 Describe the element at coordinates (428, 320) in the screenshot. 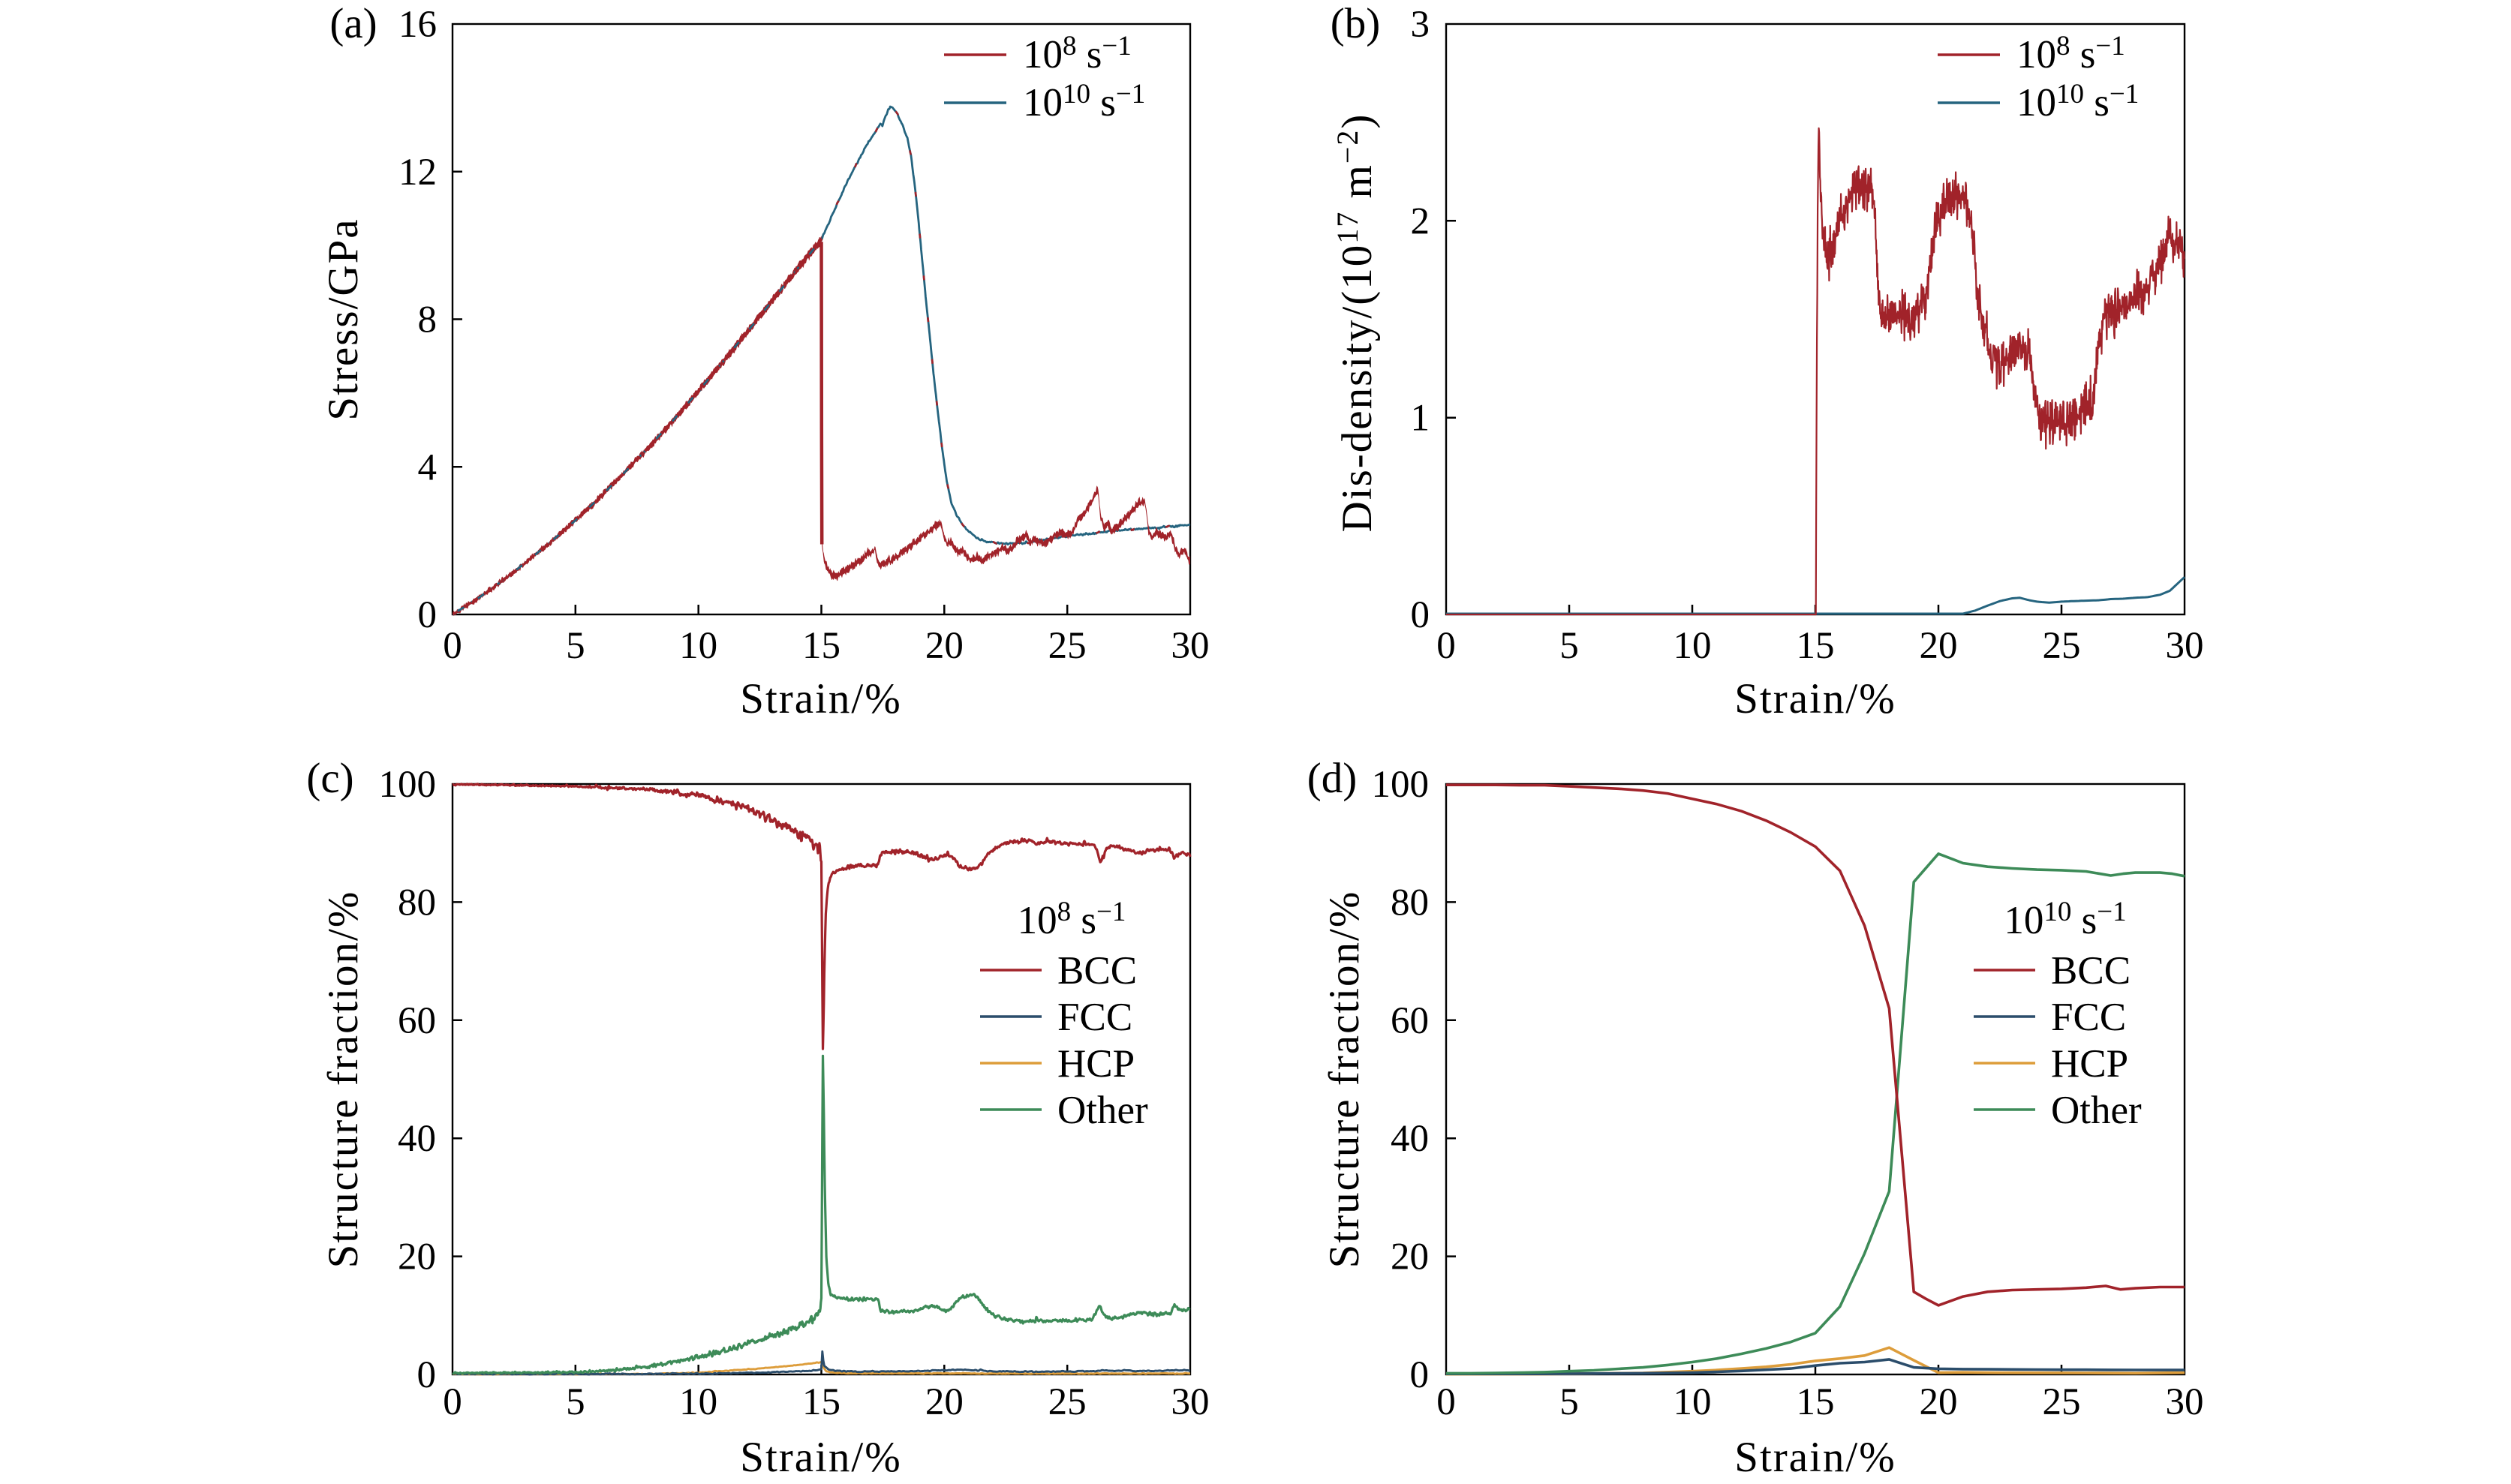

I see `svg-text: 8` at that location.